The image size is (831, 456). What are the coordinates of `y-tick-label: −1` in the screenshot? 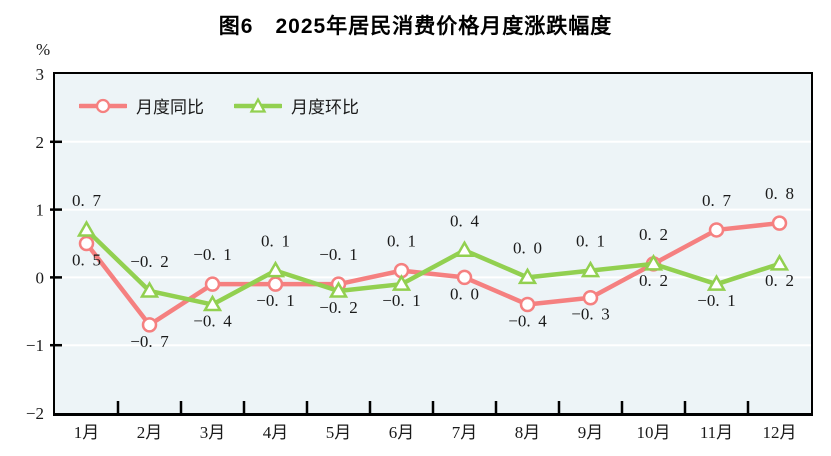 It's located at (35, 345).